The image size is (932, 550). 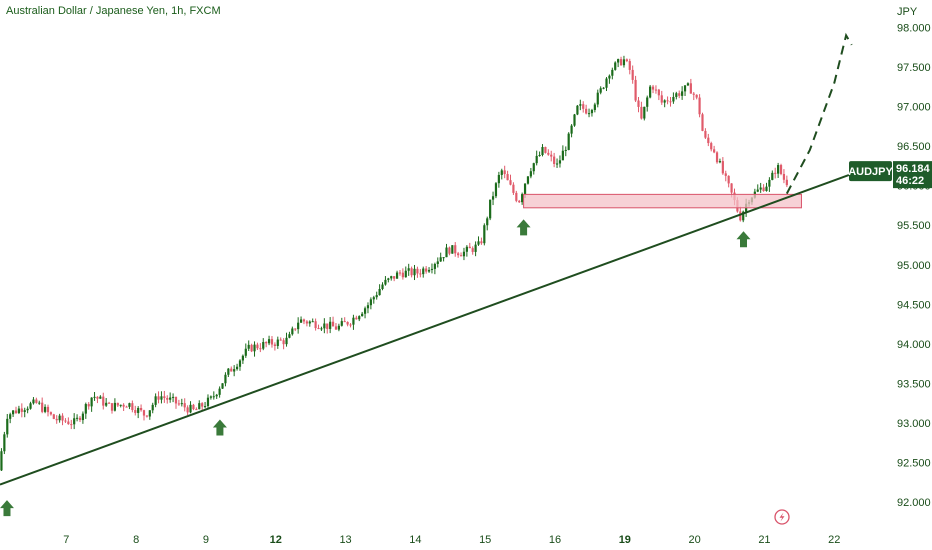 I want to click on lightning-bolt-shape, so click(x=782, y=517).